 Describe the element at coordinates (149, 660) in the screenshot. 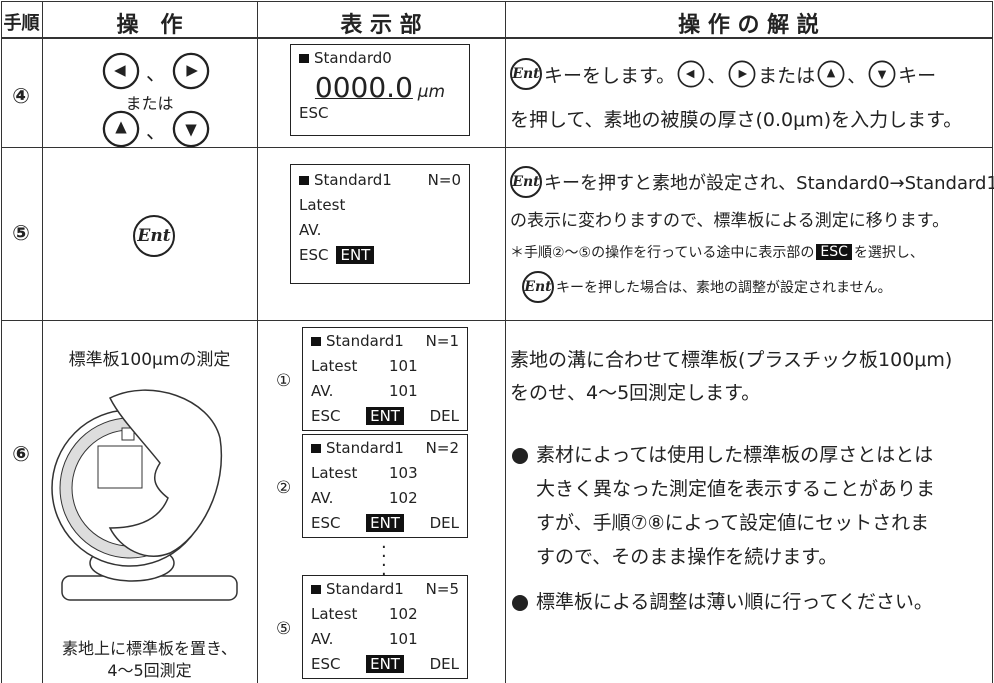

I see `footer-caption: 素地上に標準板を置き、 4〜5回測定` at that location.